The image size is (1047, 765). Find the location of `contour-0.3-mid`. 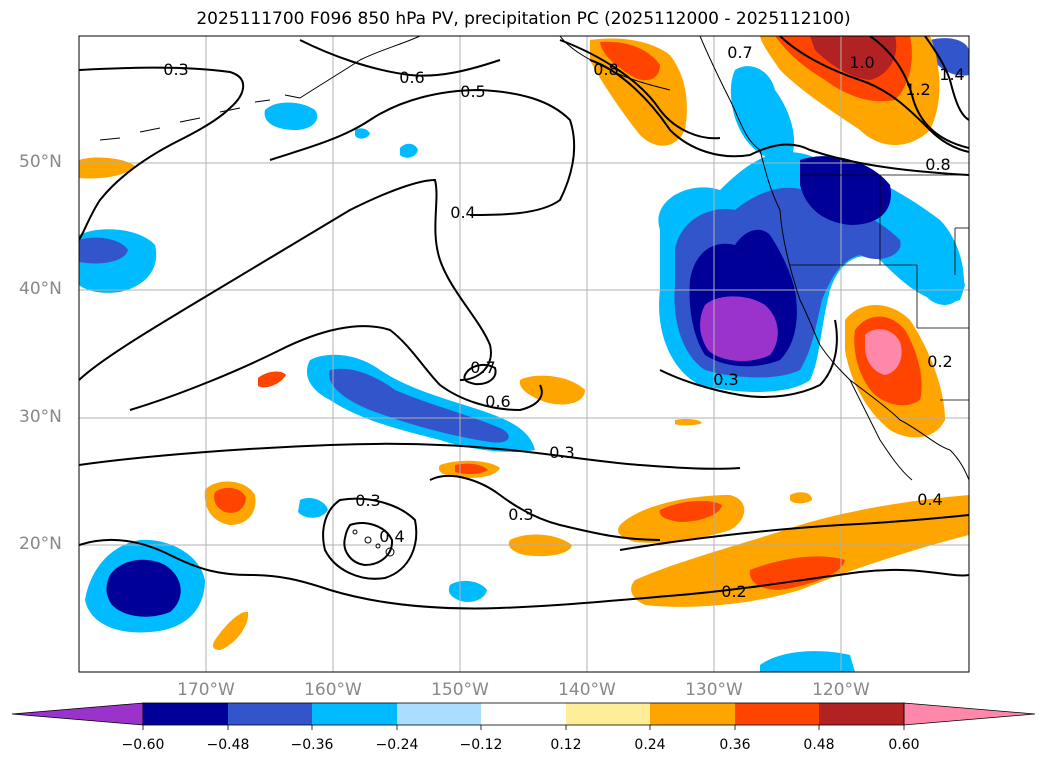

contour-0.3-mid is located at coordinates (410, 456).